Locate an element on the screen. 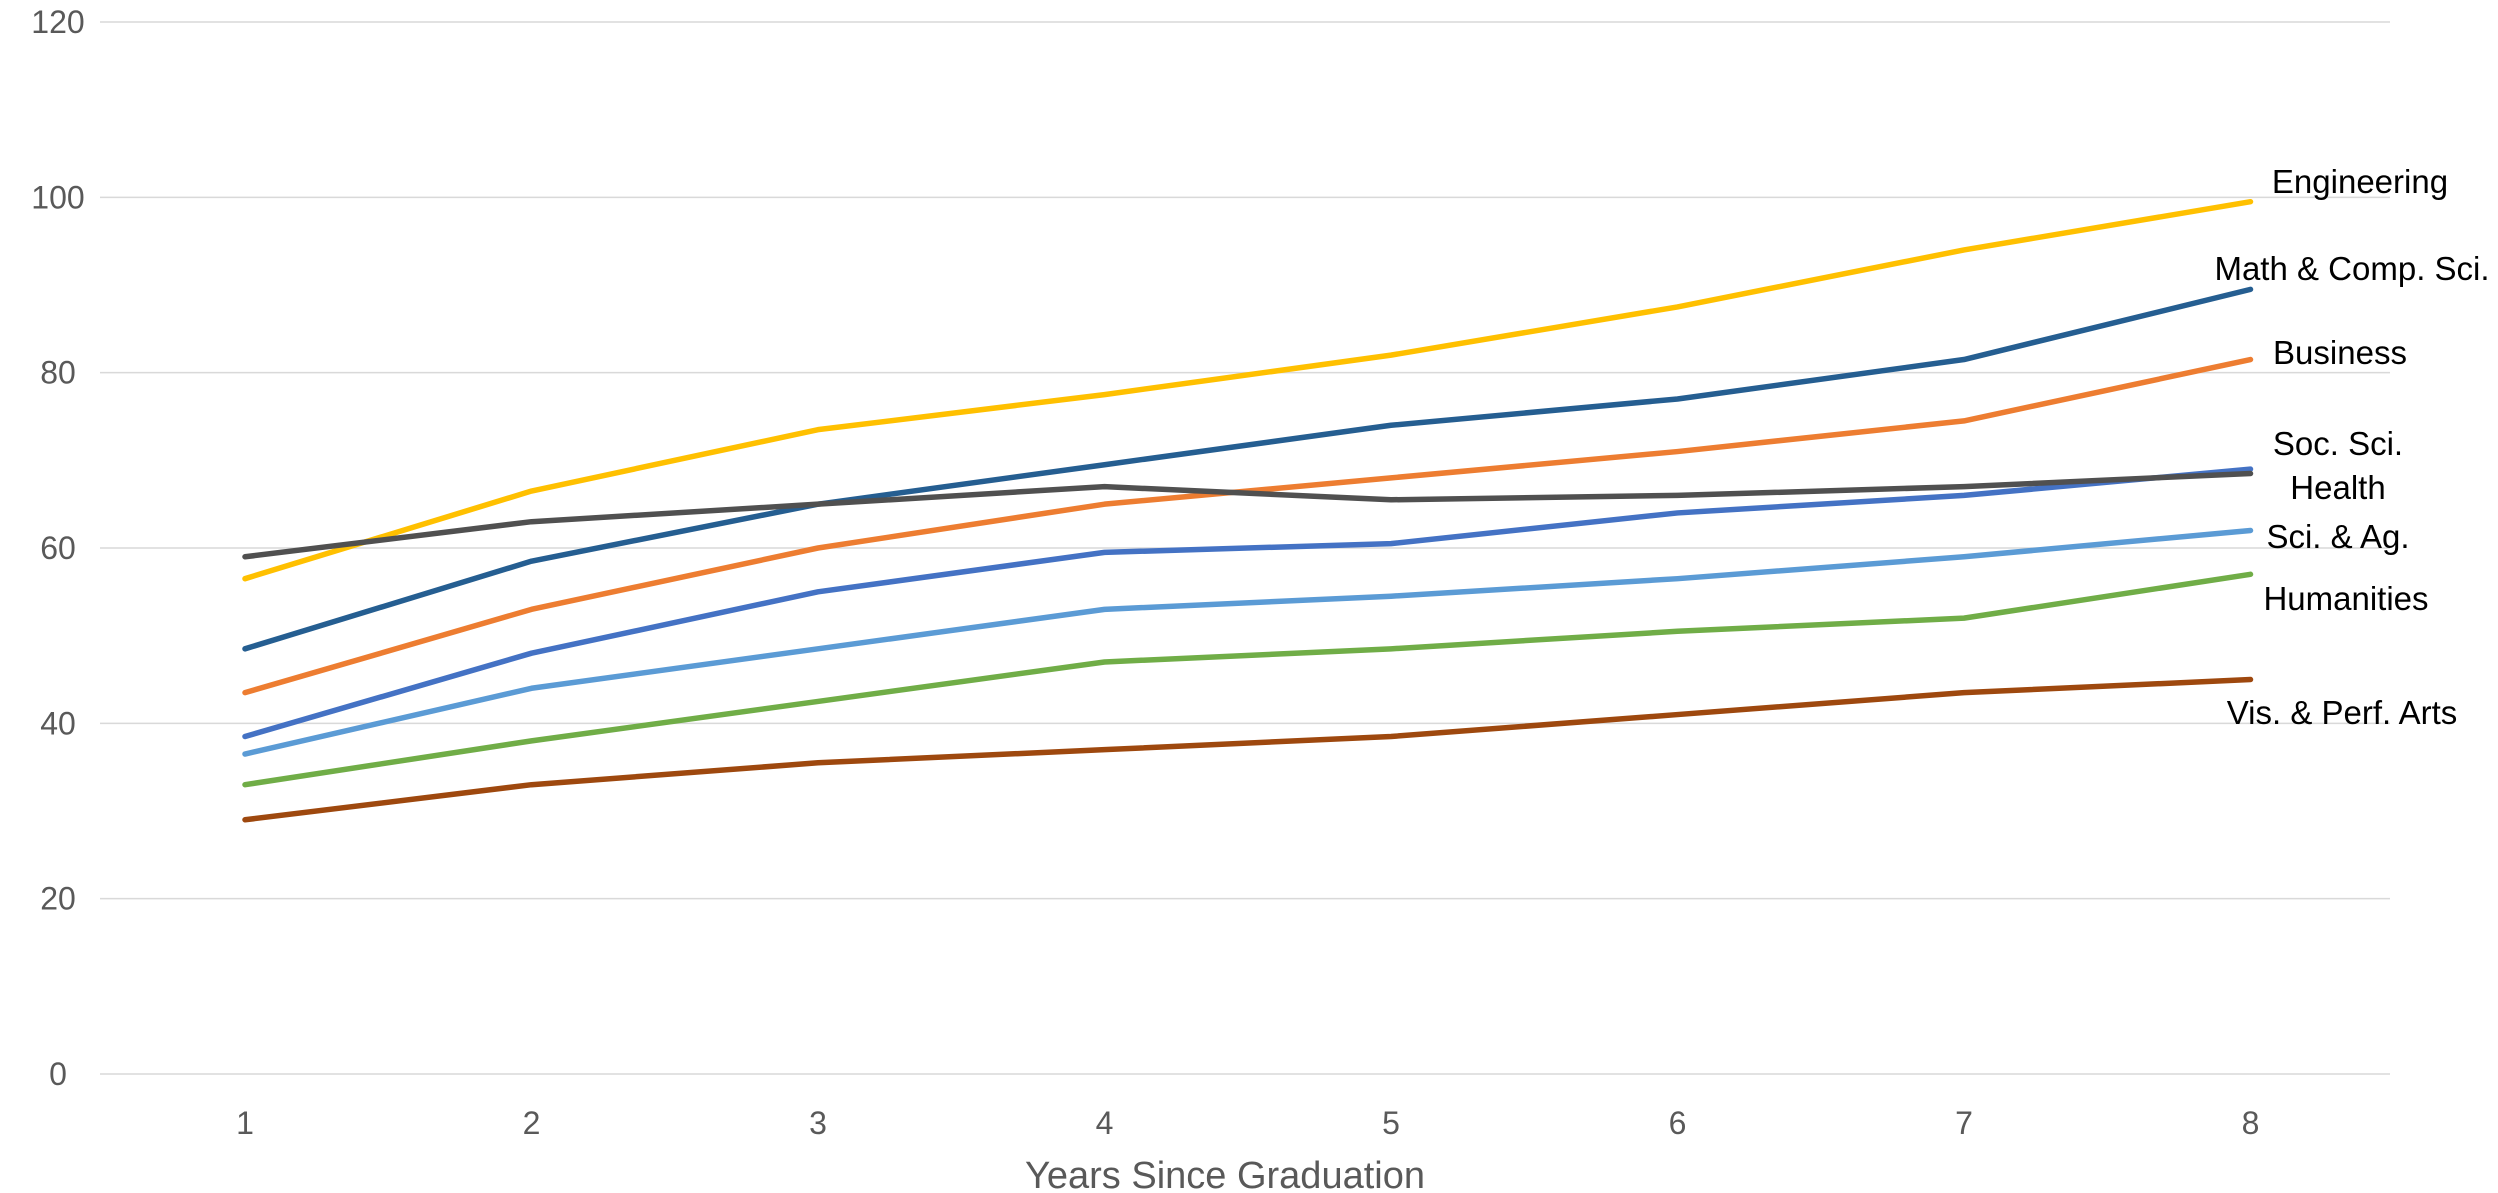  series-label-health: Health is located at coordinates (2337, 487).